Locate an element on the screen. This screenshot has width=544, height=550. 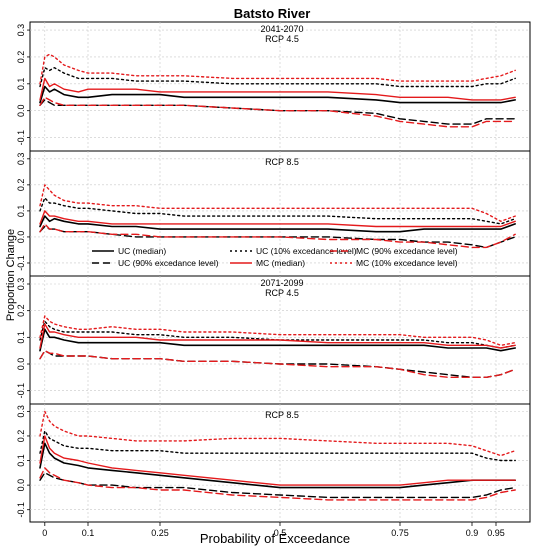
x-tick-label: 0 is located at coordinates (44, 533).